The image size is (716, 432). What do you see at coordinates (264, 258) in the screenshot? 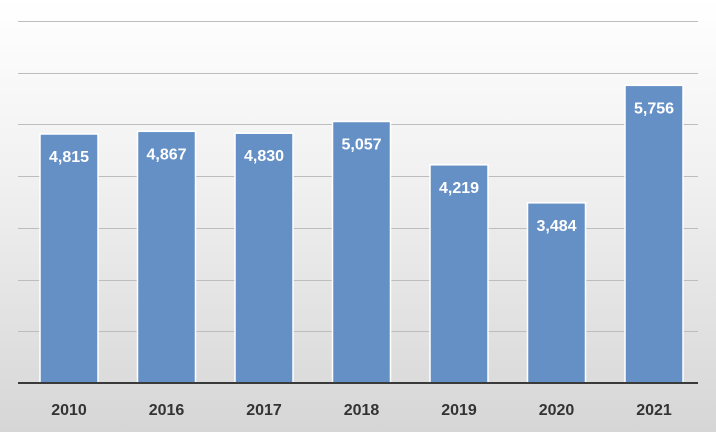
I see `bar-2017` at bounding box center [264, 258].